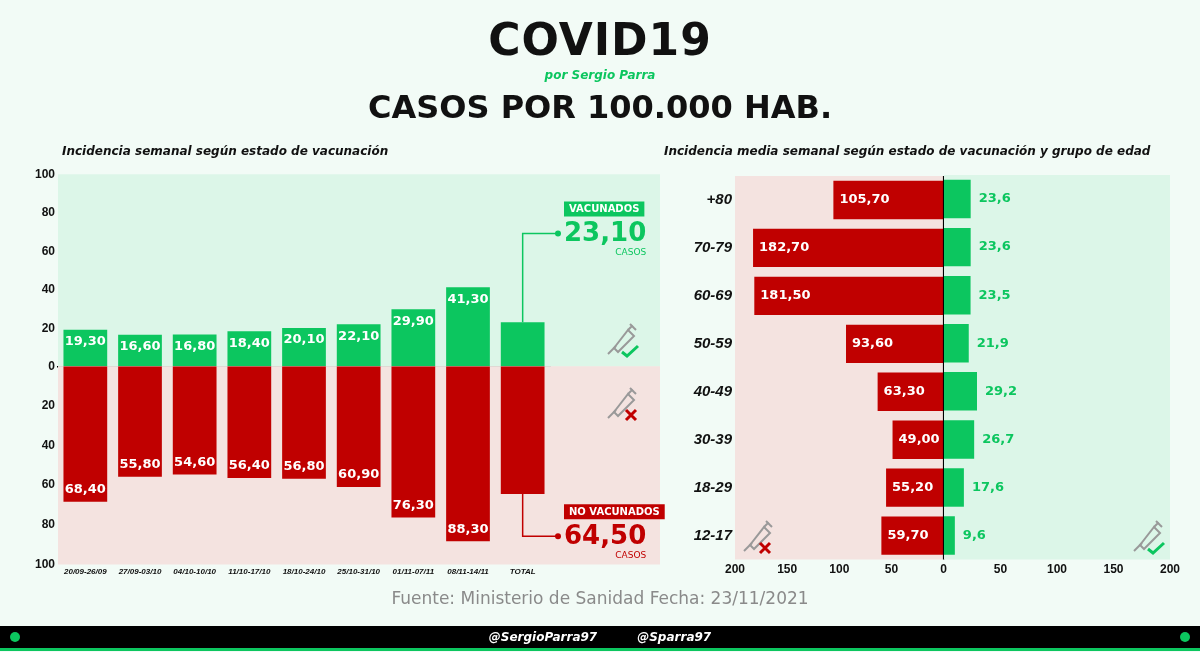  Describe the element at coordinates (604, 209) in the screenshot. I see `text: VACUNADOS` at that location.